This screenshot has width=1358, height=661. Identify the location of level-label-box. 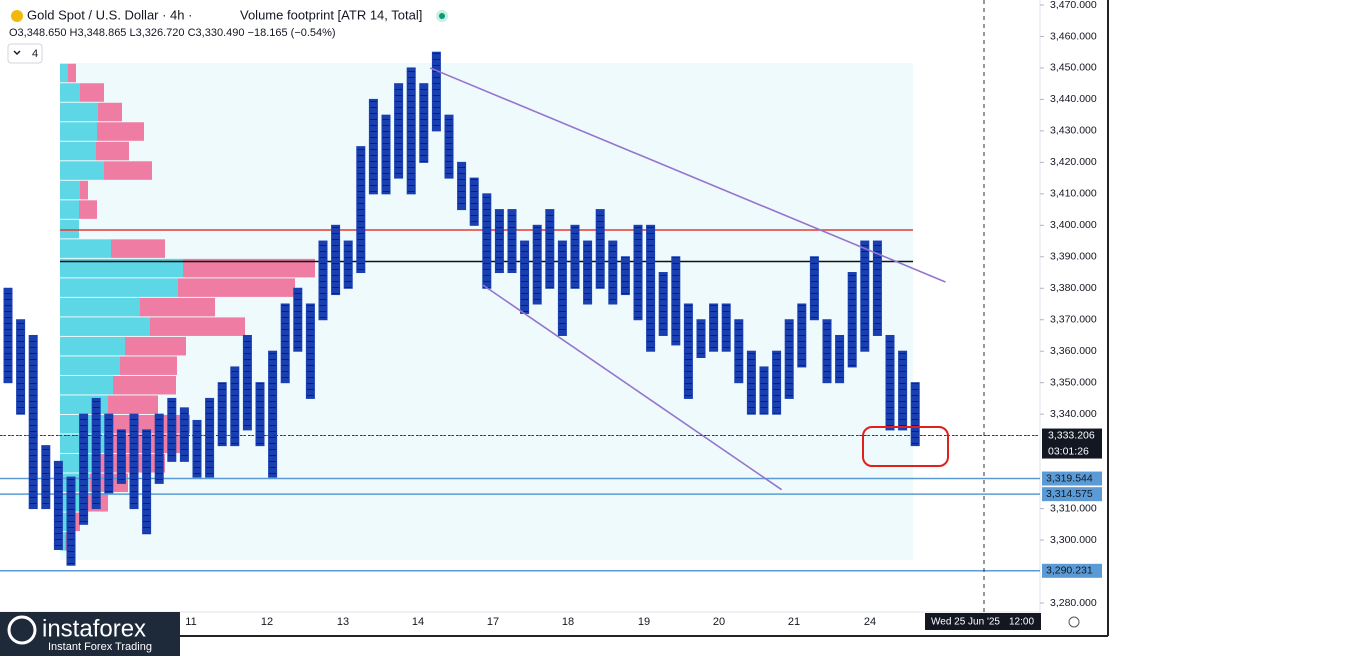
(1072, 494).